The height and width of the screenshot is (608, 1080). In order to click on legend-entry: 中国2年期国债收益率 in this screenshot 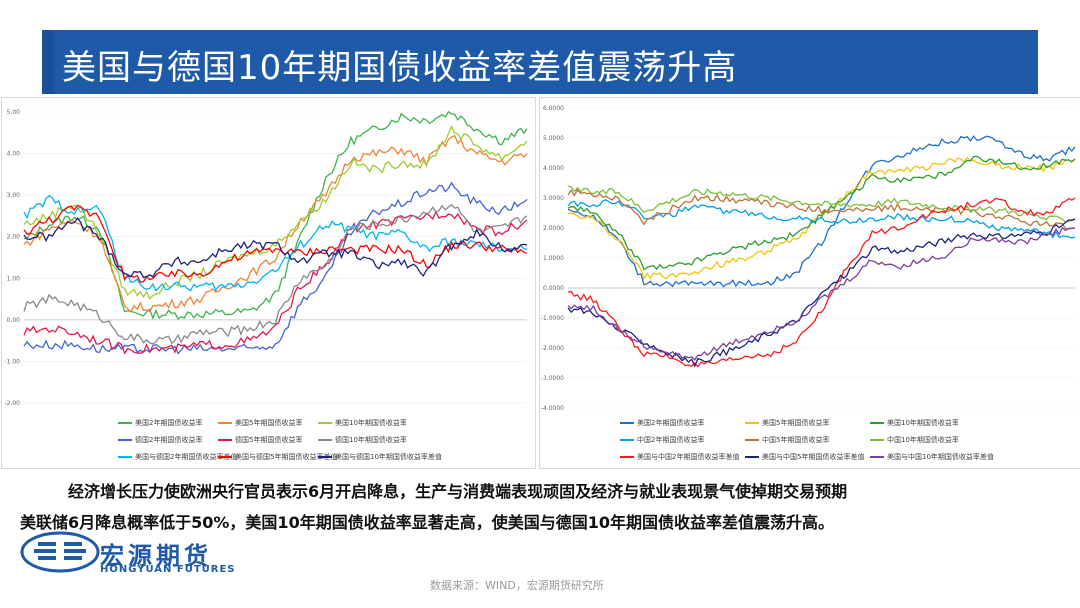, I will do `click(662, 440)`.